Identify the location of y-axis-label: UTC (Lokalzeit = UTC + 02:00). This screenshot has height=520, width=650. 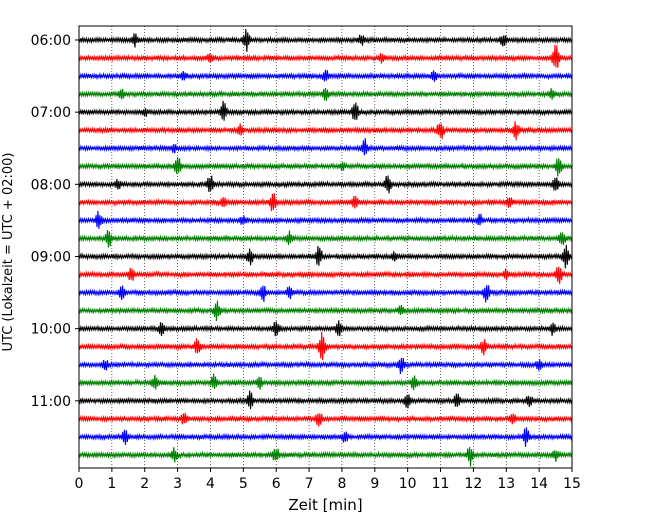
(8, 252).